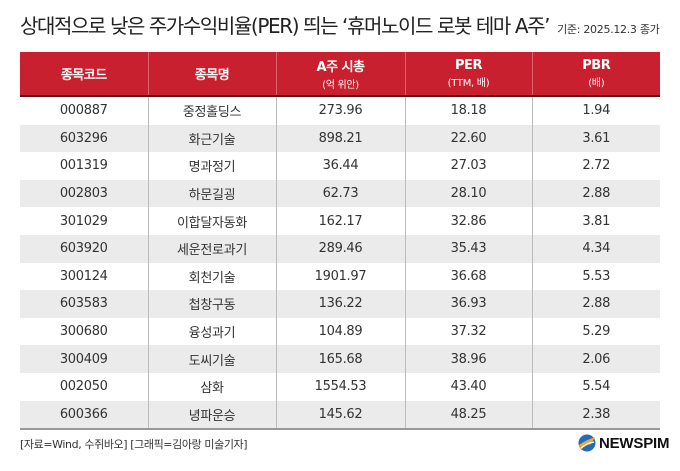 This screenshot has width=680, height=471. Describe the element at coordinates (211, 331) in the screenshot. I see `cell-name: 융성과기` at that location.